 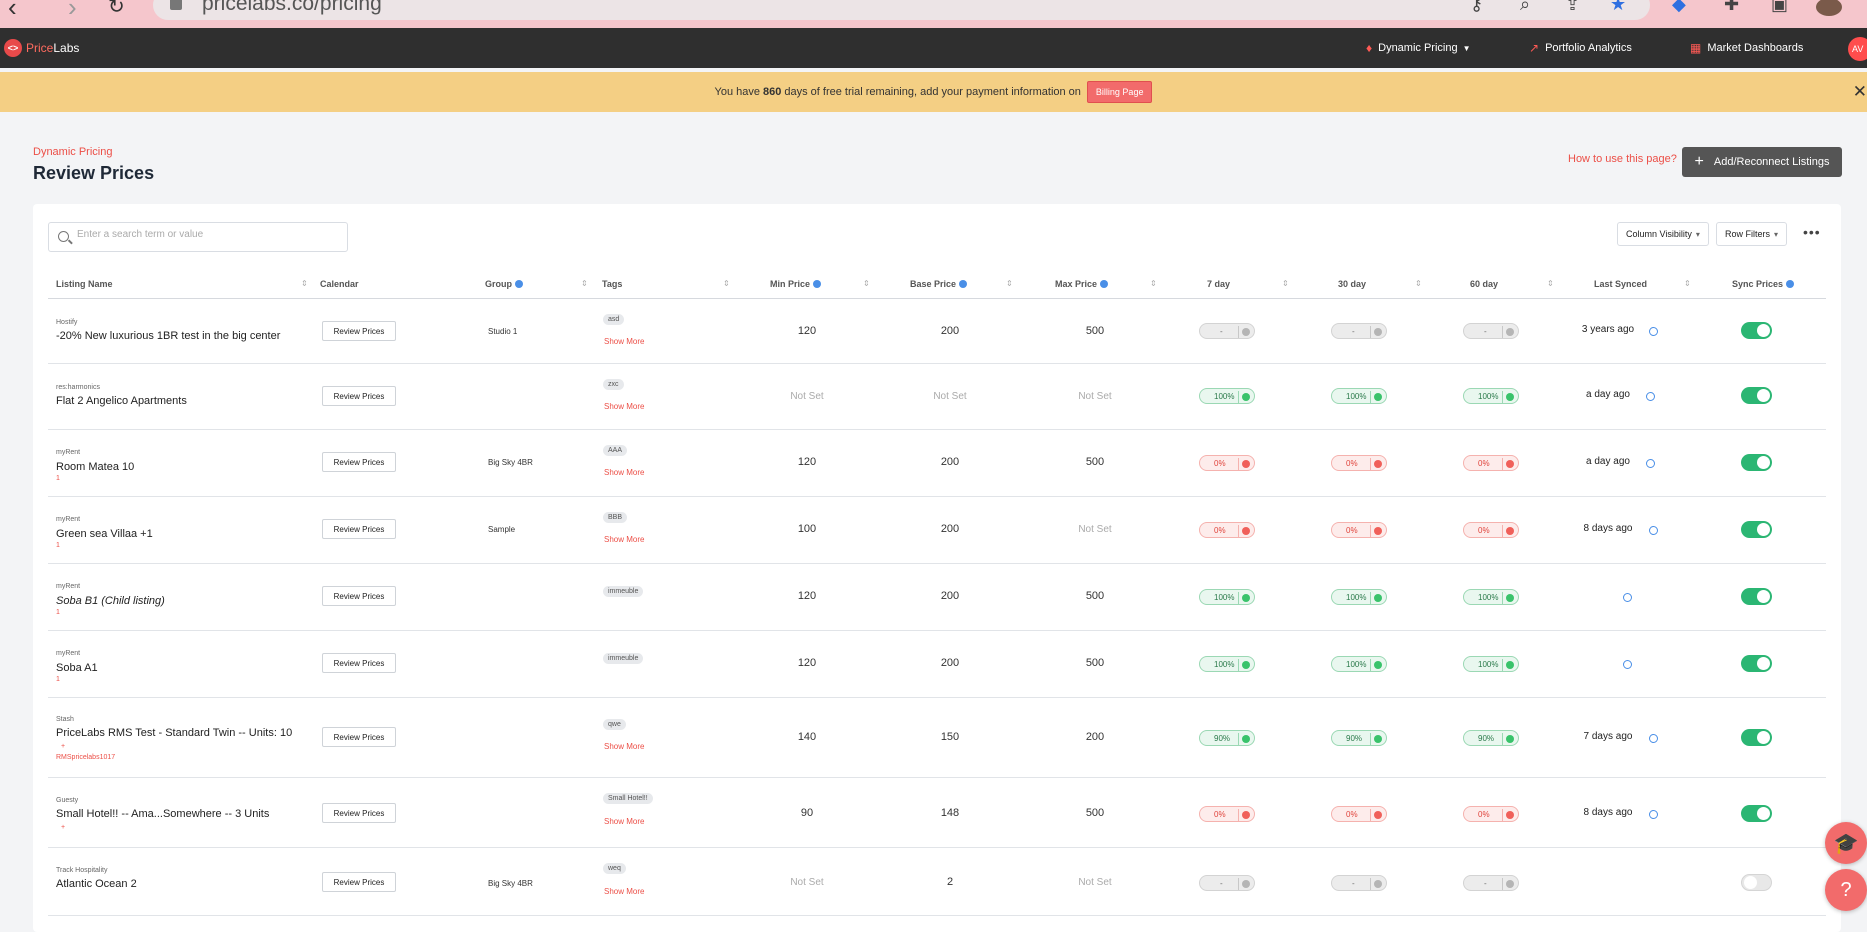 I want to click on back-icon: ‹, so click(x=12, y=11).